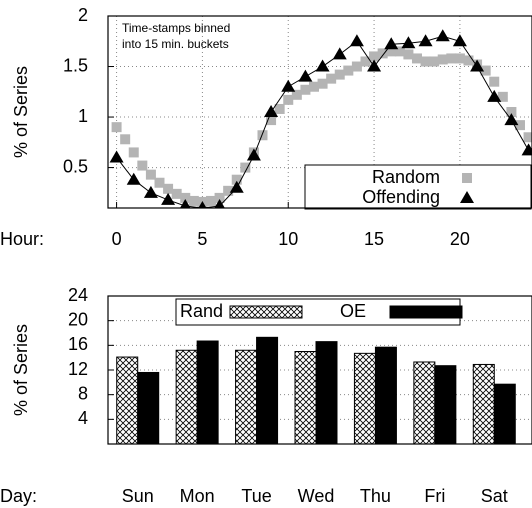 The width and height of the screenshot is (532, 508). What do you see at coordinates (374, 239) in the screenshot?
I see `x-tick-label: 15` at bounding box center [374, 239].